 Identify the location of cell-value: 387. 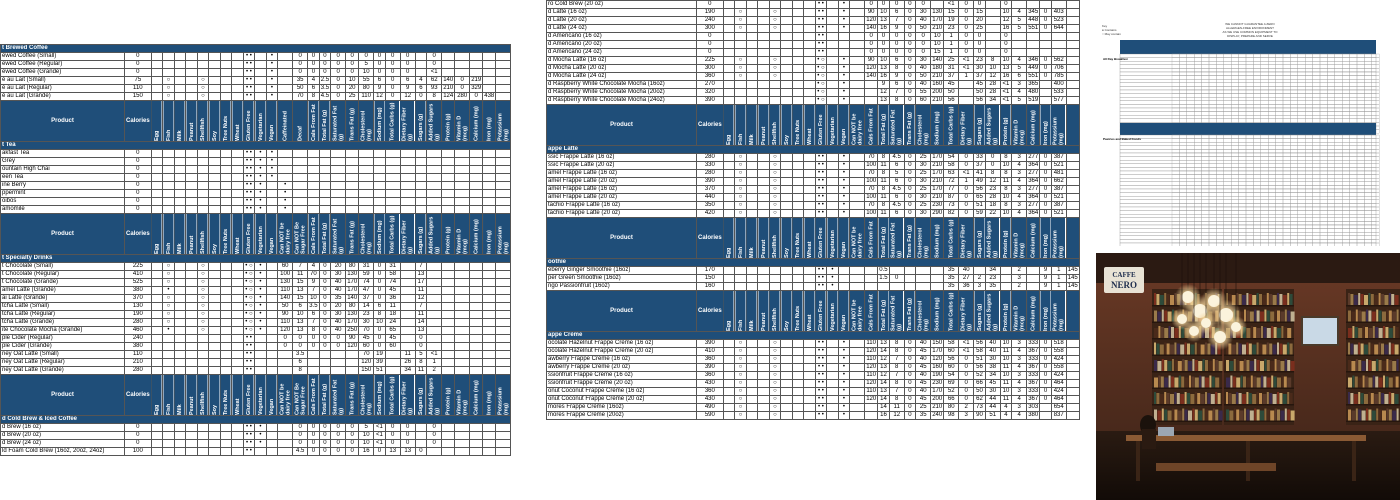
(1058, 189).